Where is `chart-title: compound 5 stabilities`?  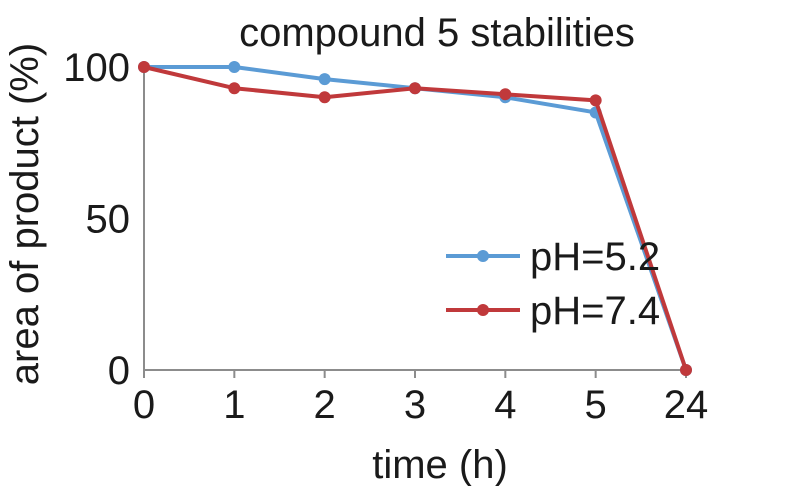
chart-title: compound 5 stabilities is located at coordinates (437, 33).